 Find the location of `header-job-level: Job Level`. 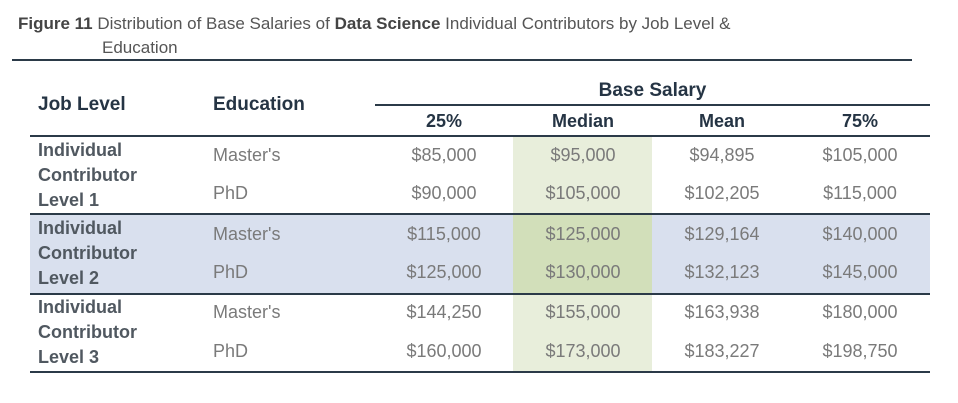

header-job-level: Job Level is located at coordinates (82, 104).